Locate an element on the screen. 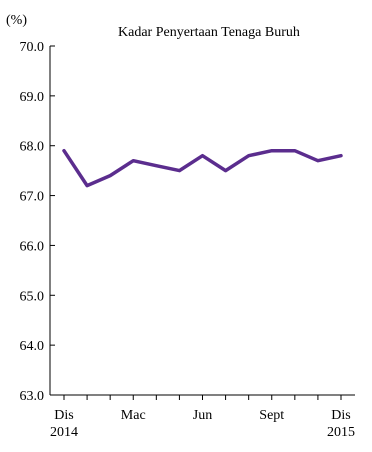 The width and height of the screenshot is (372, 452). y-unit-label: (%) is located at coordinates (16, 20).